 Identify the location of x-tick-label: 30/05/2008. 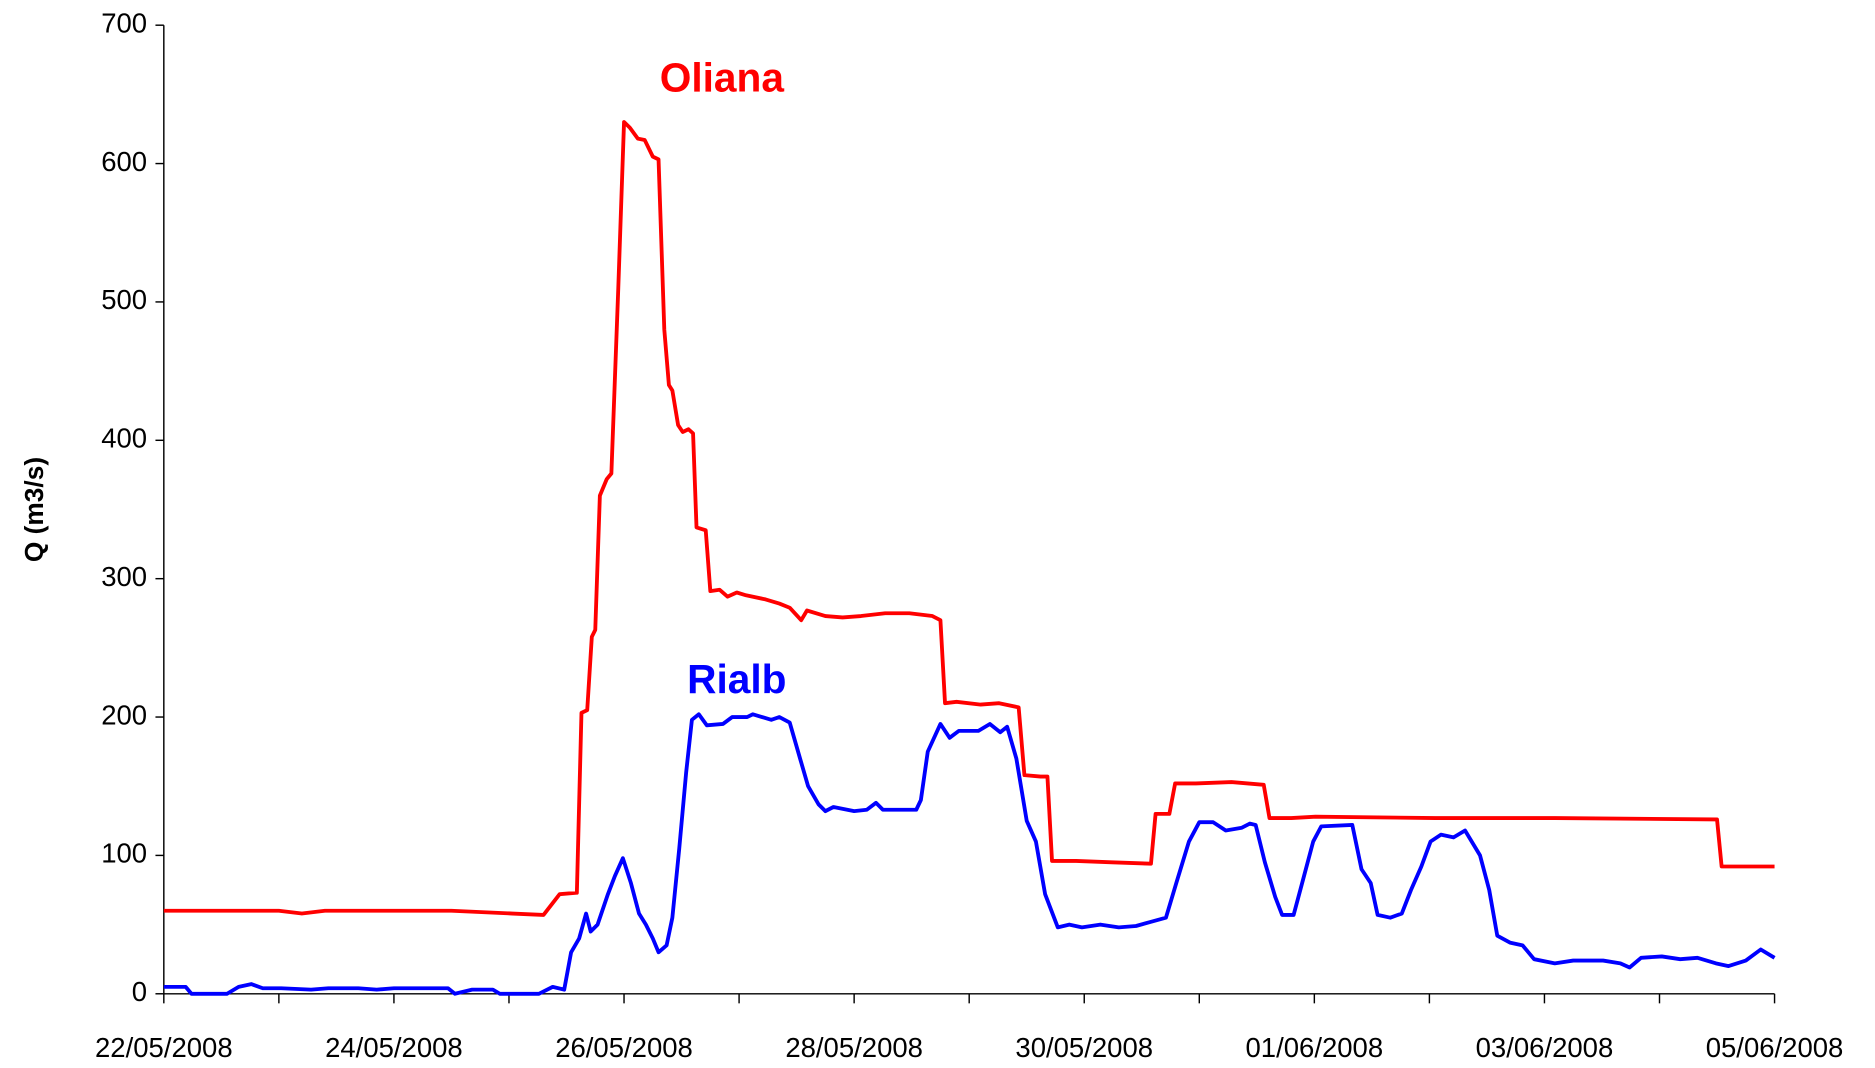
(1084, 1047).